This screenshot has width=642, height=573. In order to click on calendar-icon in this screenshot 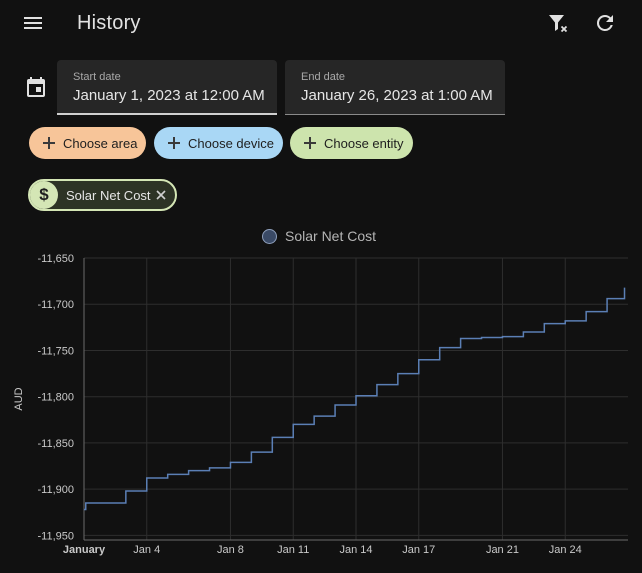, I will do `click(36, 87)`.